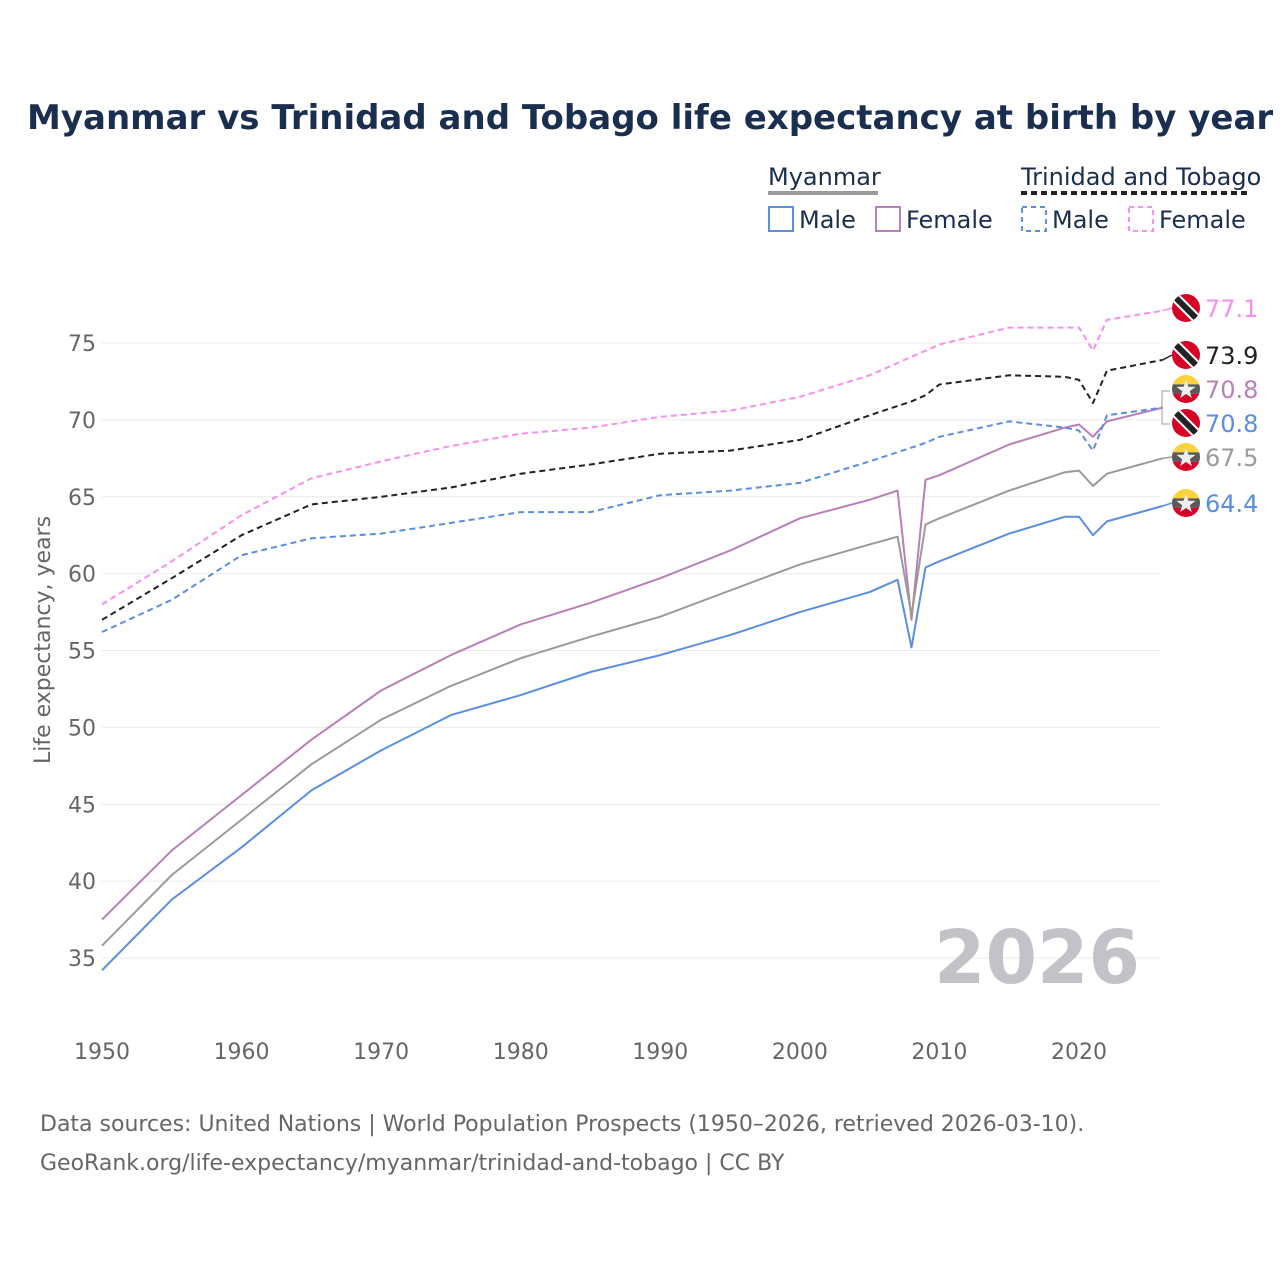 The height and width of the screenshot is (1280, 1280). What do you see at coordinates (1079, 1052) in the screenshot?
I see `x-tick-label: 2020` at bounding box center [1079, 1052].